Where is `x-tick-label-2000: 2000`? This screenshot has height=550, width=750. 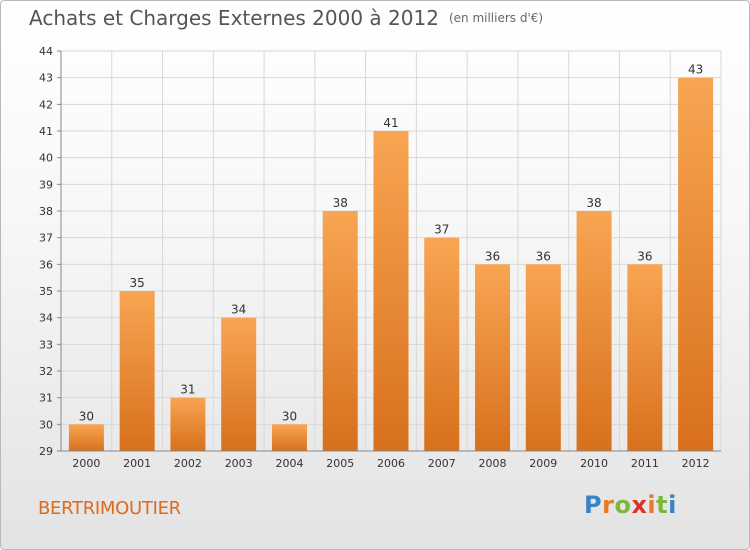
x-tick-label-2000: 2000 is located at coordinates (86, 463).